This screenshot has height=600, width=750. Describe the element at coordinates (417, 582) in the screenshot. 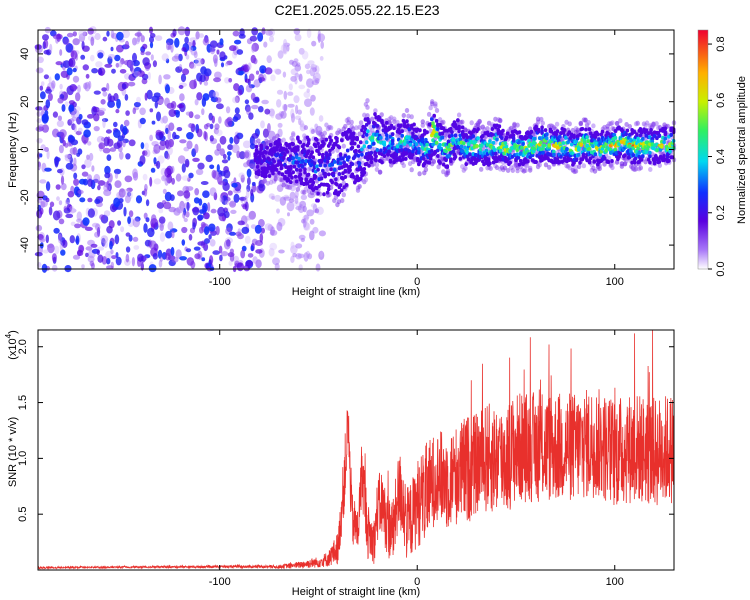

I see `snr-x-tick-label: 0` at that location.